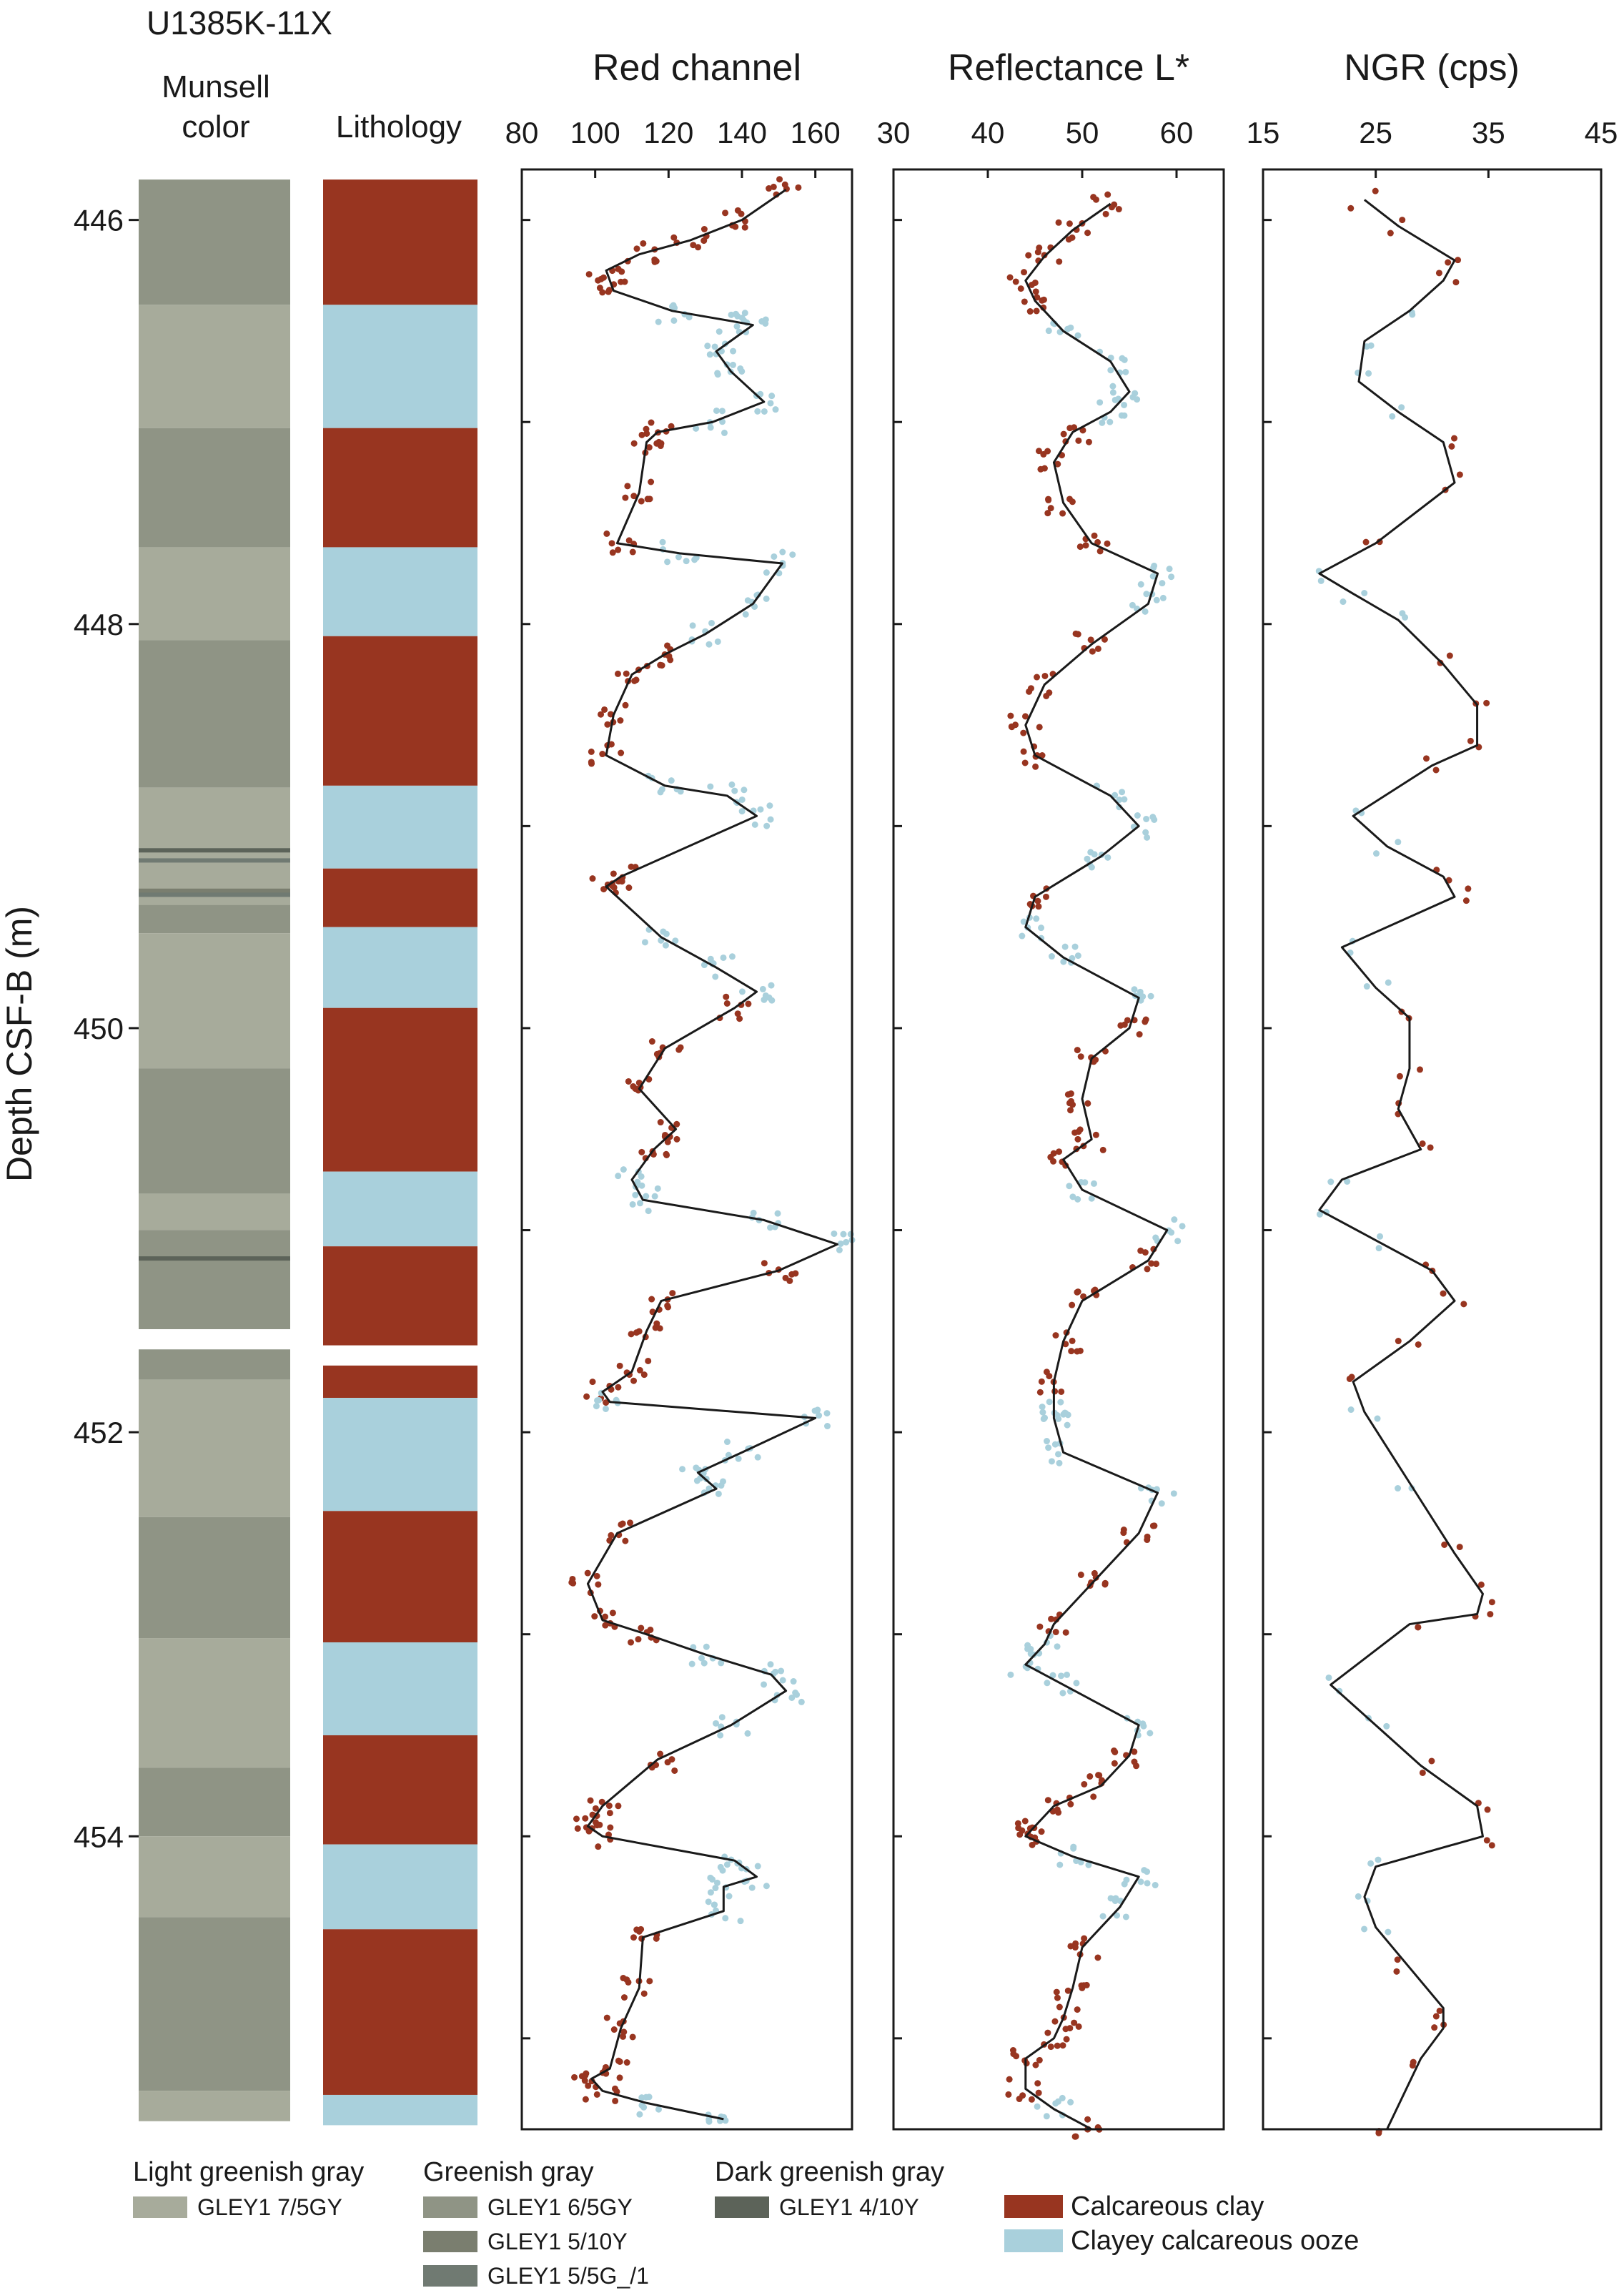  Describe the element at coordinates (214, 1802) in the screenshot. I see `munsell-interval` at that location.